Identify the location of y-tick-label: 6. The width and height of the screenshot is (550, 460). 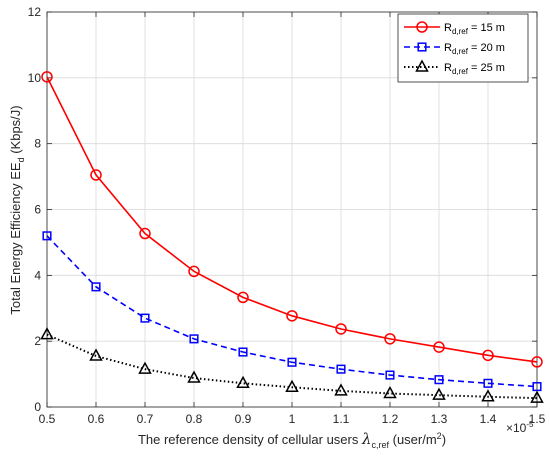
(37, 210).